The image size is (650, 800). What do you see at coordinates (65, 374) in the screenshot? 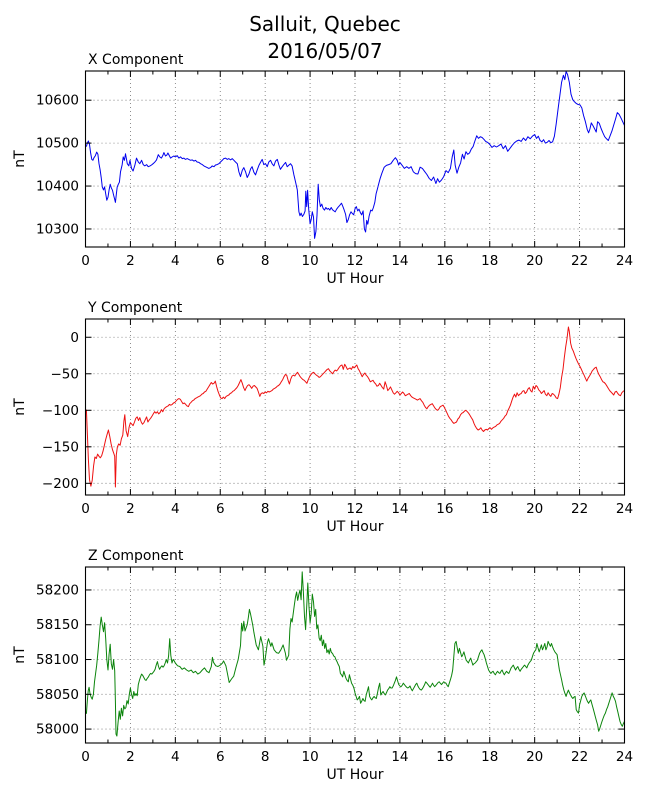
I see `y-tick-label: −50` at bounding box center [65, 374].